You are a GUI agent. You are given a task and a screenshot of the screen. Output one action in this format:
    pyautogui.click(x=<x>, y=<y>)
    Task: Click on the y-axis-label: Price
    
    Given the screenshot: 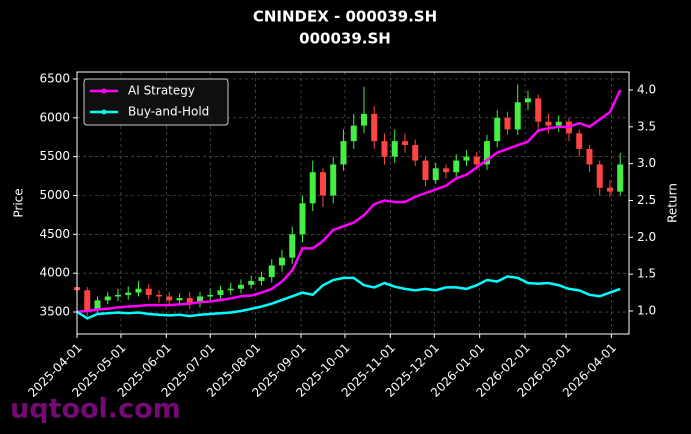 What is the action you would take?
    pyautogui.click(x=19, y=202)
    